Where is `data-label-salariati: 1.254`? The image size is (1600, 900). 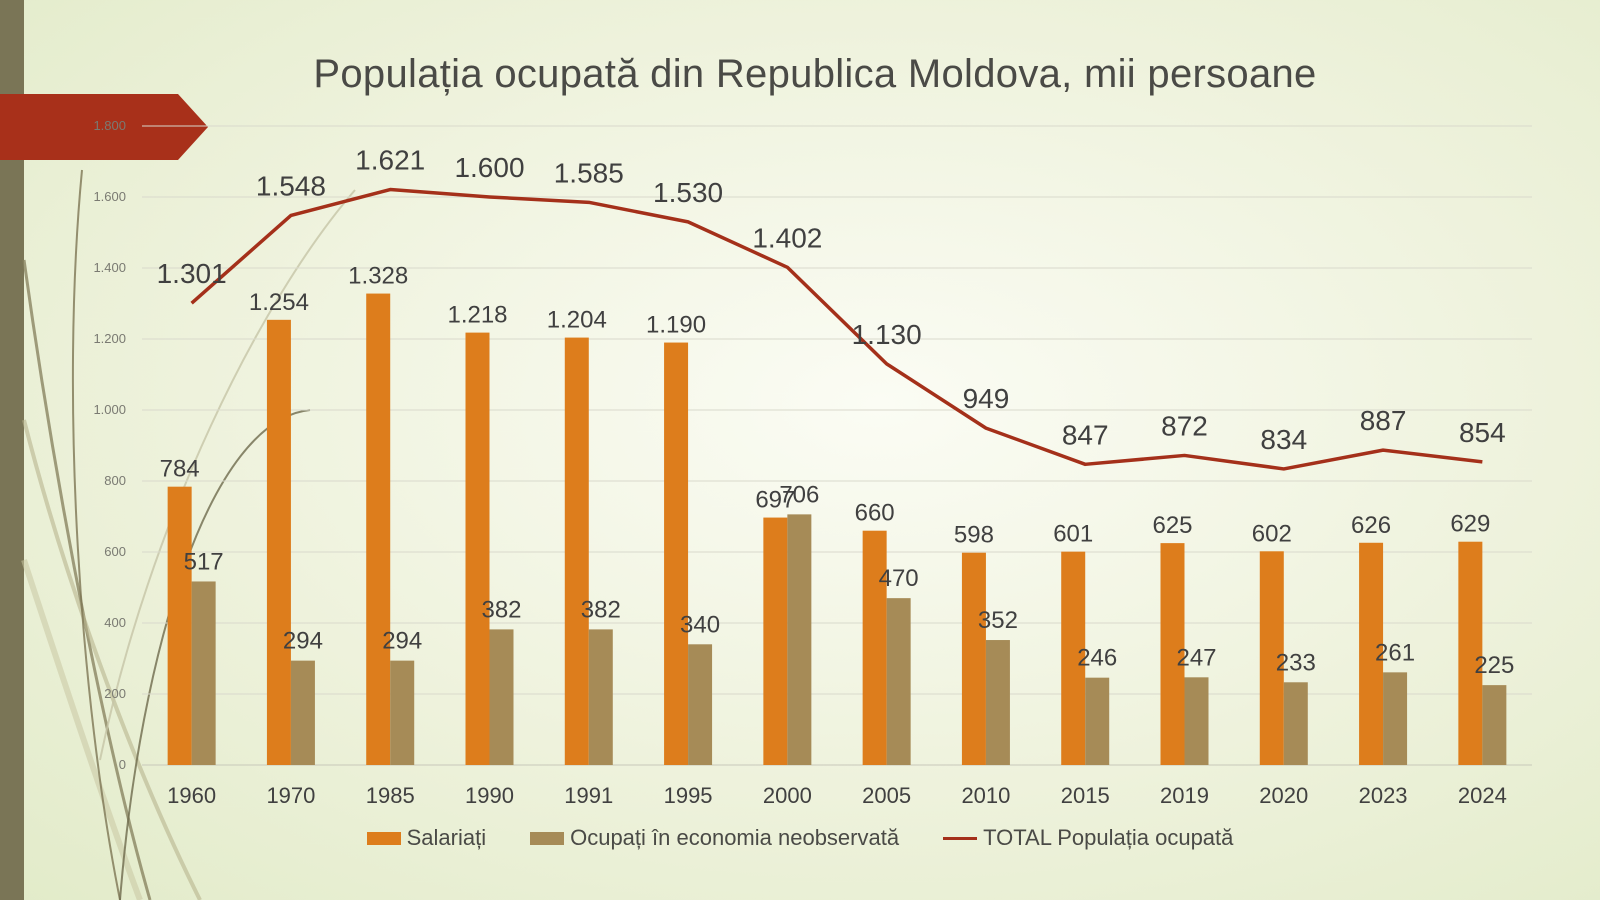
data-label-salariati: 1.254 is located at coordinates (279, 302).